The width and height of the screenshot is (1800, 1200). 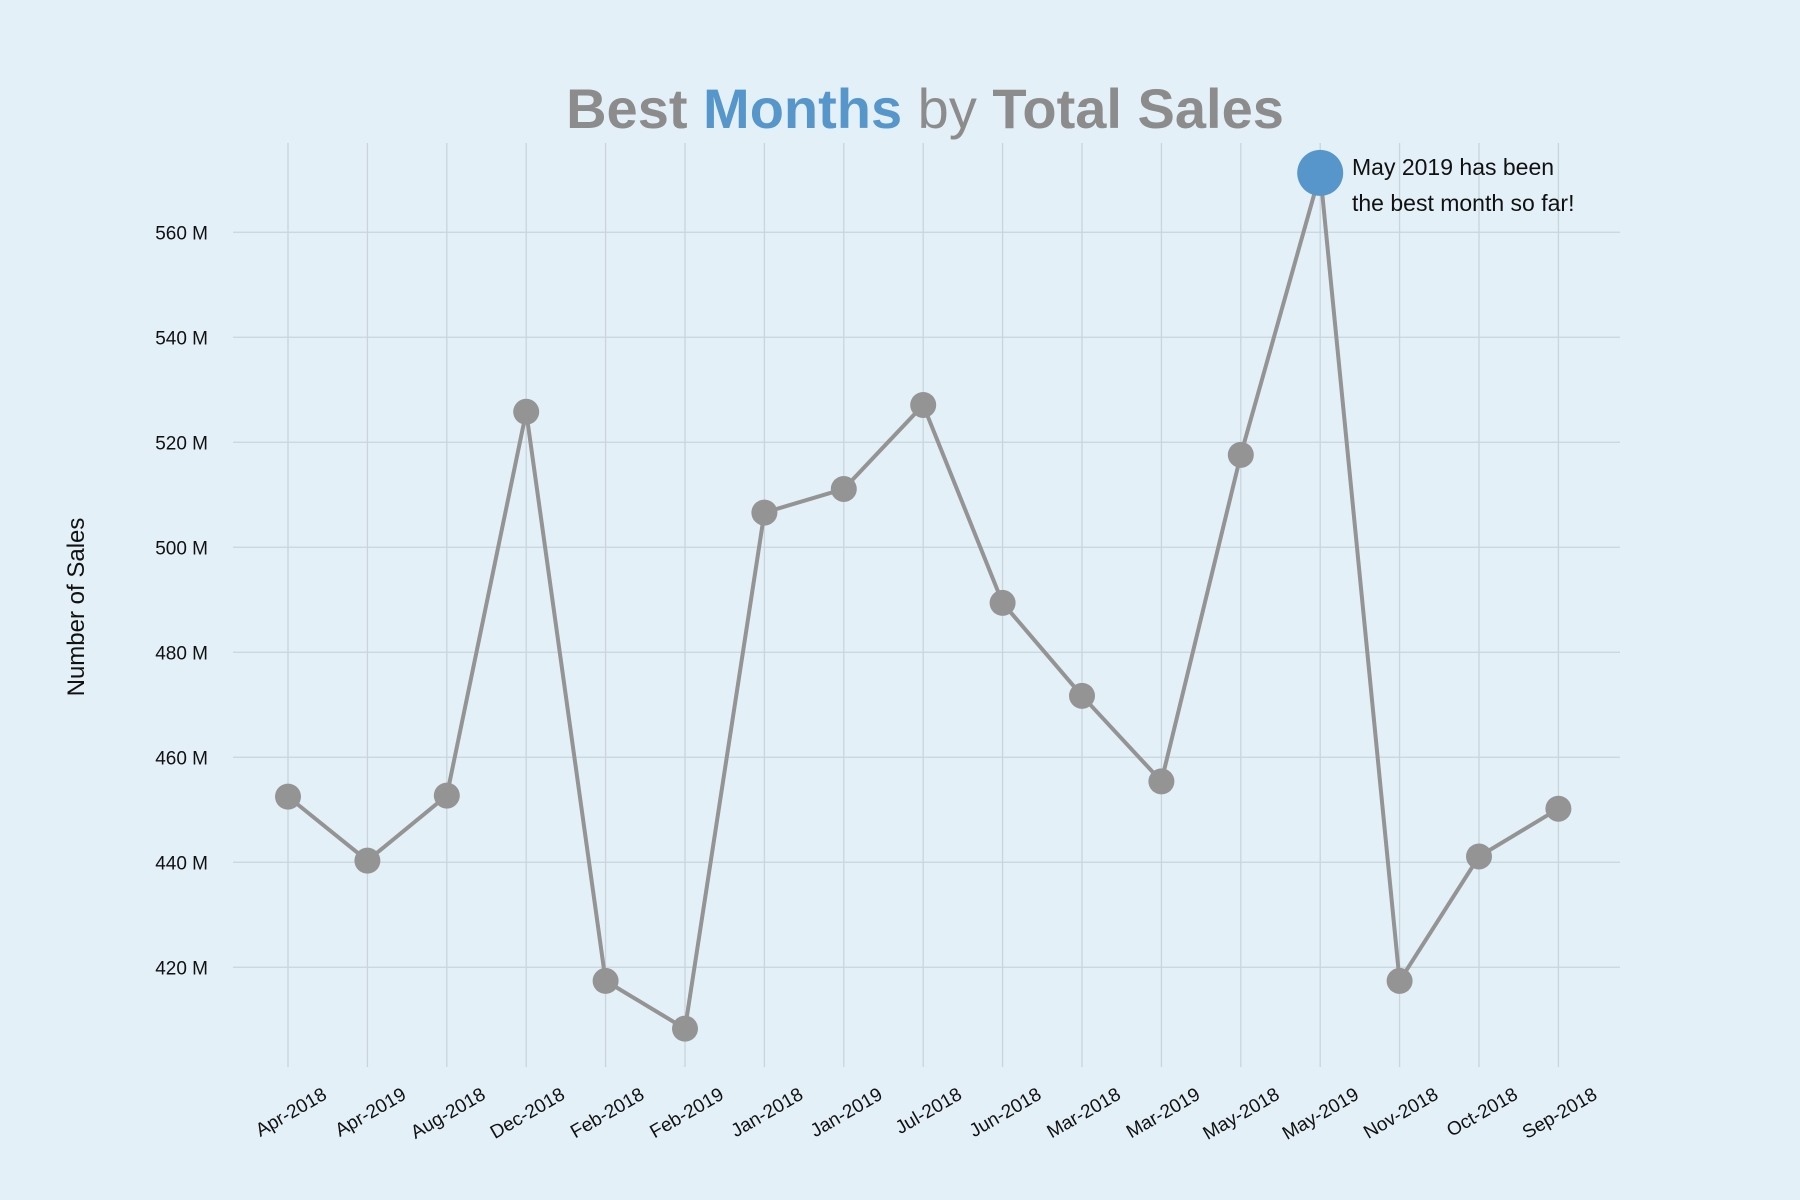 What do you see at coordinates (181, 601) in the screenshot?
I see `y-ticks: 420 M 440 M 460 M 480 M 500 M 520 M 540 M 560 M` at bounding box center [181, 601].